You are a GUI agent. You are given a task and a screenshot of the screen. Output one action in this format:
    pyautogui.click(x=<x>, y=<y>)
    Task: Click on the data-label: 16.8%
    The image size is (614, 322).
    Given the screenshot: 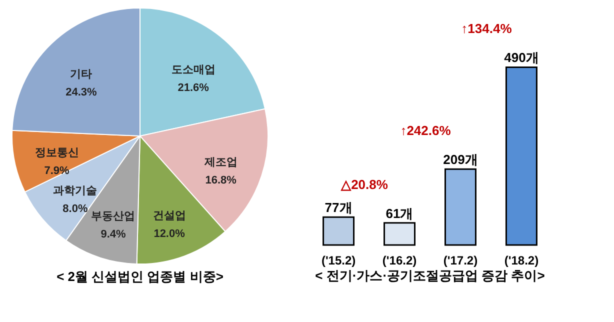 What is the action you would take?
    pyautogui.click(x=221, y=180)
    